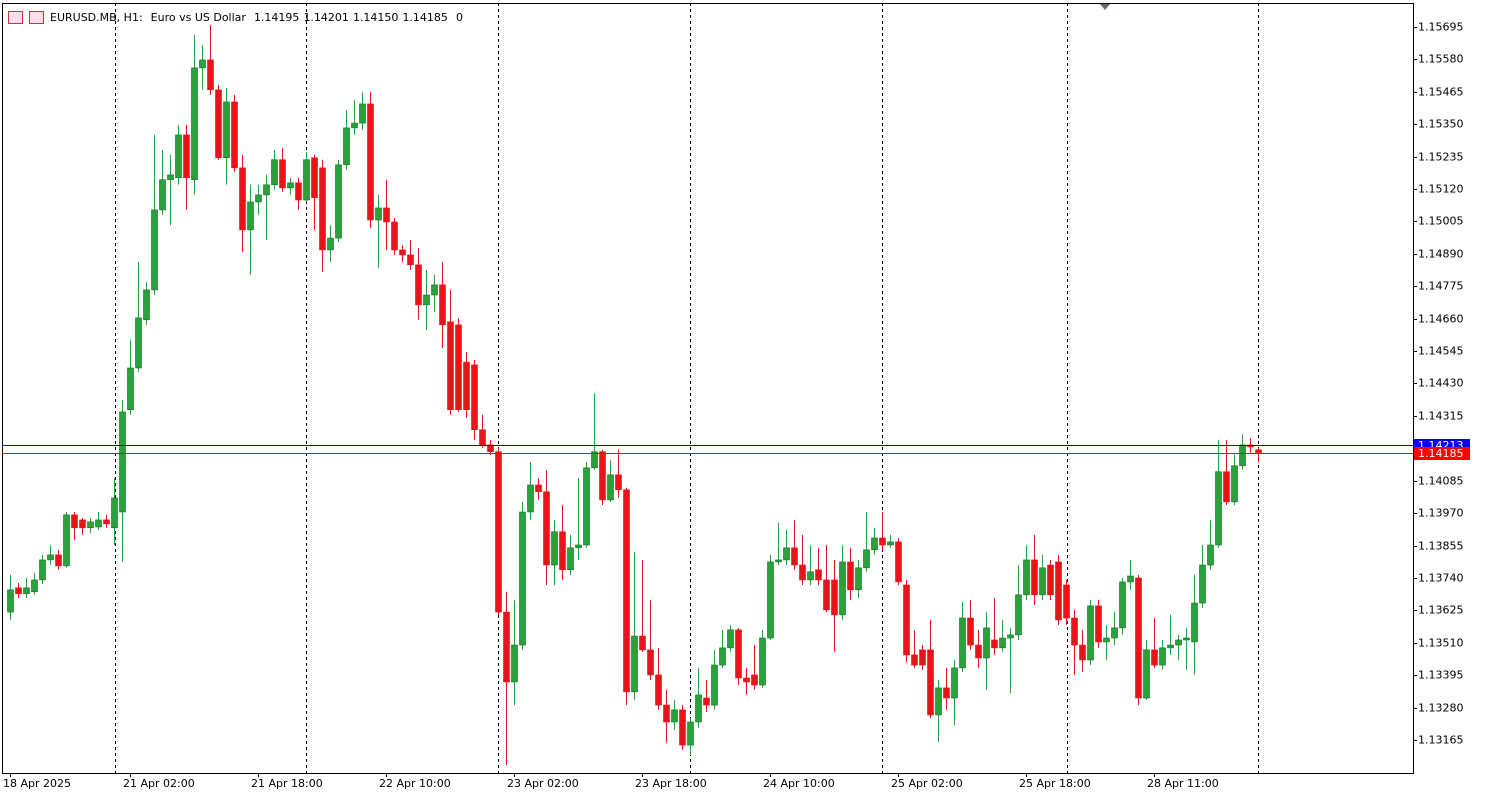 This screenshot has width=1485, height=795. Describe the element at coordinates (37, 783) in the screenshot. I see `x-tick-label: 18 Apr 2025` at that location.